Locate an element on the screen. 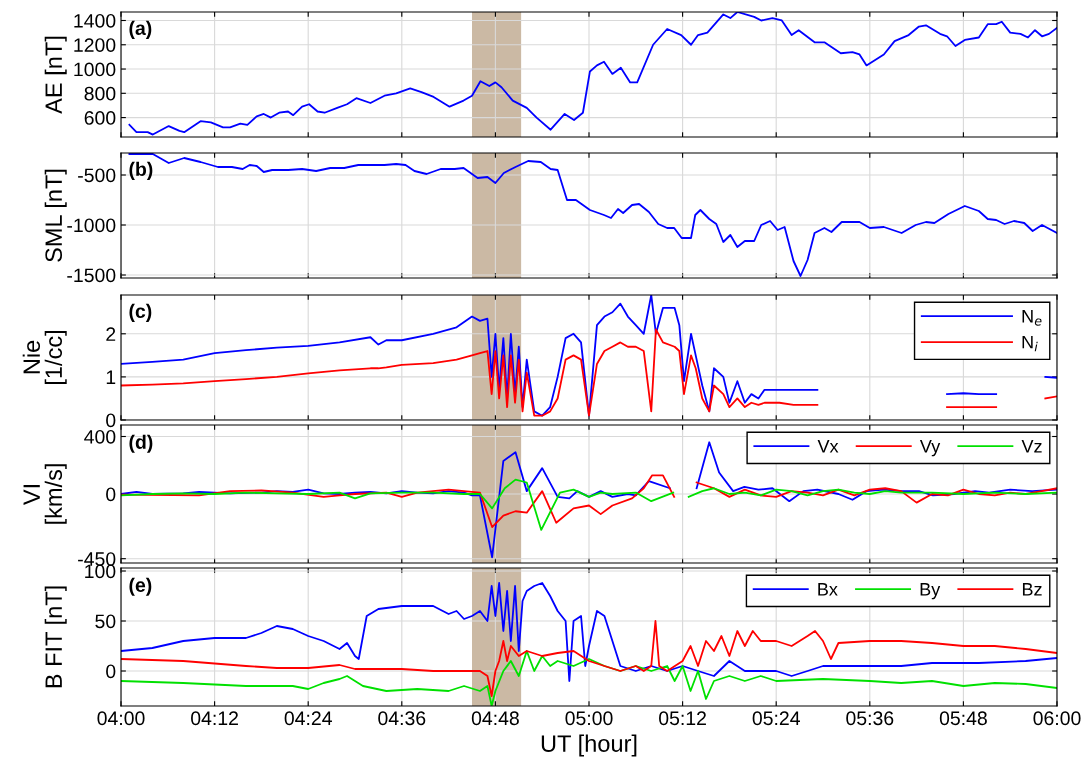  y-tick-label: 1400 is located at coordinates (95, 20).